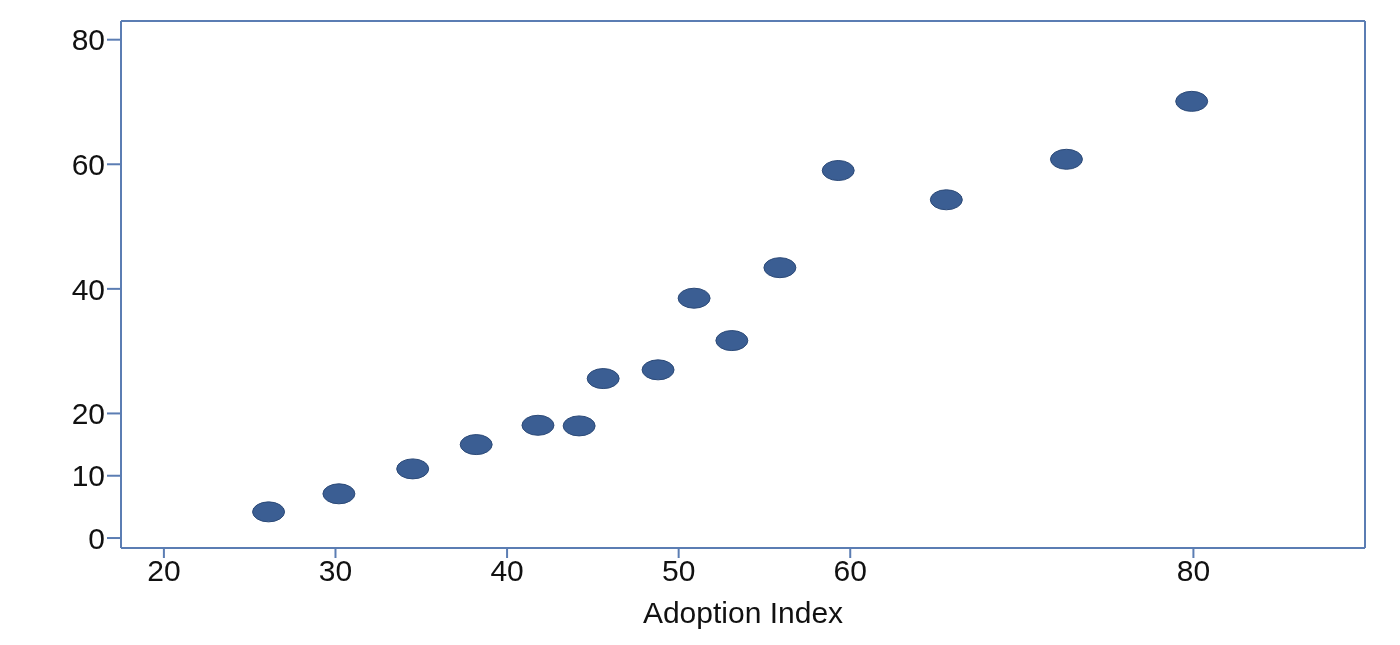  I want to click on y-tick-label: 40, so click(88, 289).